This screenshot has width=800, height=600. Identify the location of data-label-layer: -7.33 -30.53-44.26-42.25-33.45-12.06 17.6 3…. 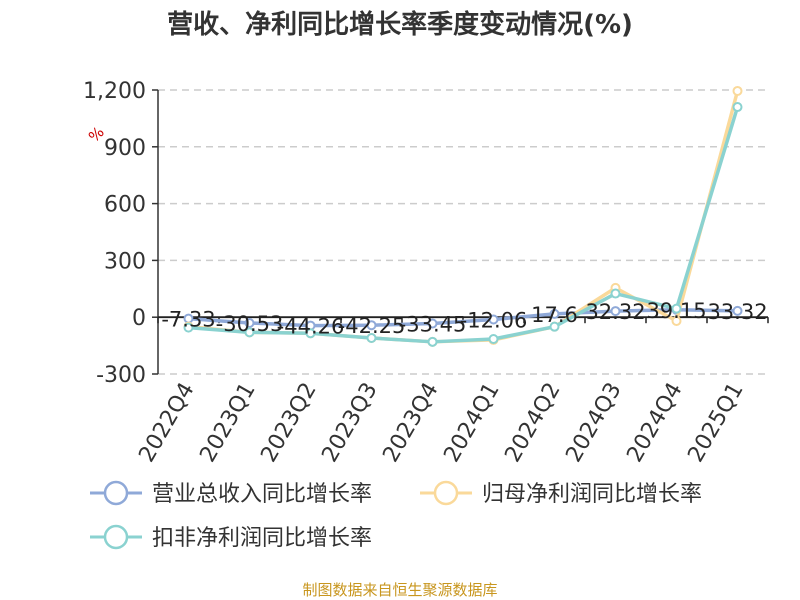
(464, 319).